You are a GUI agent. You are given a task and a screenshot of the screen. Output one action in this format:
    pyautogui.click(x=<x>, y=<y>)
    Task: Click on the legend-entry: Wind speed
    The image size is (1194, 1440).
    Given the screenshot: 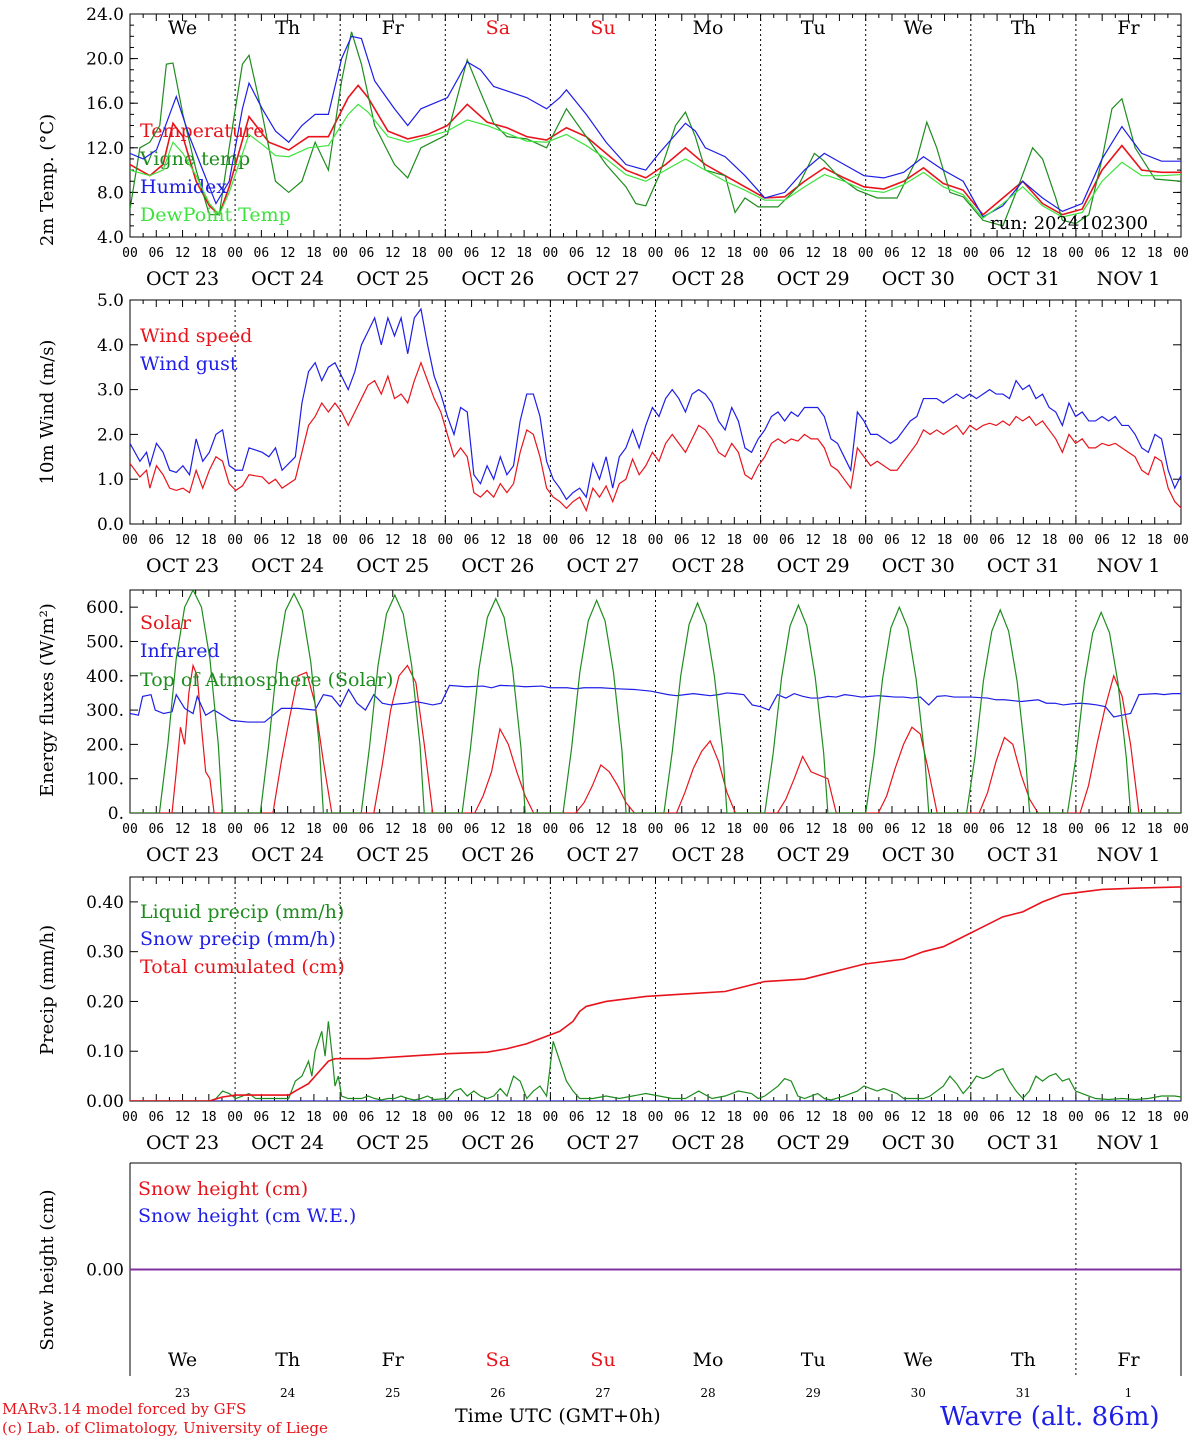 What is the action you would take?
    pyautogui.click(x=196, y=336)
    